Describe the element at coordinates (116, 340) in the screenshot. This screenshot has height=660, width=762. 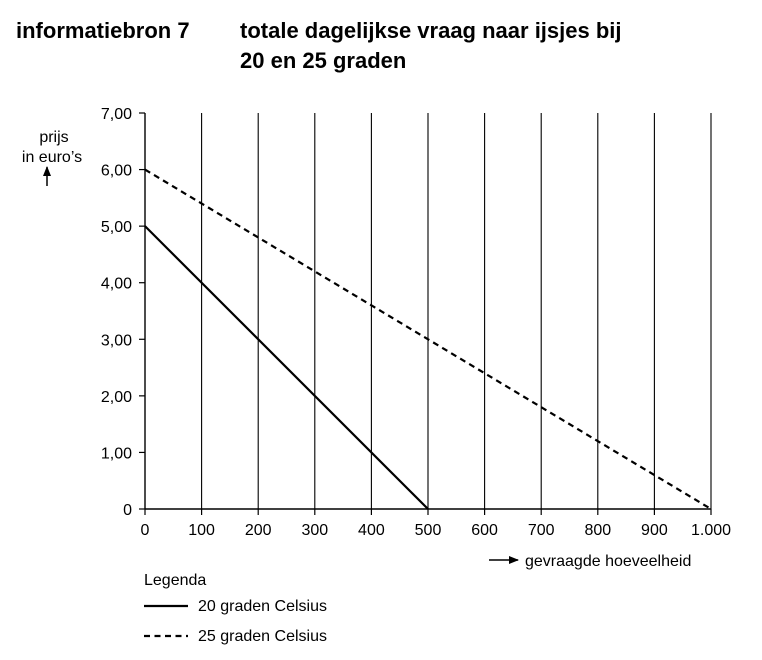
I see `y-tick-label: 3,00` at that location.